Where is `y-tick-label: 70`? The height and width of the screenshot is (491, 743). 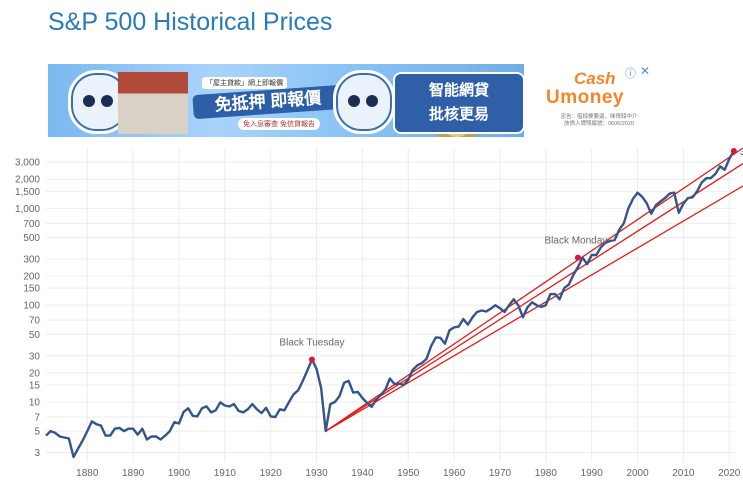 y-tick-label: 70 is located at coordinates (35, 321).